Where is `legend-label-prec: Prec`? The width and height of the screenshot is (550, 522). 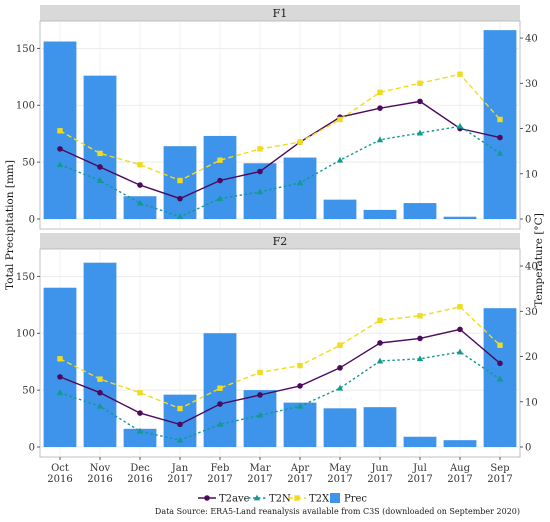 legend-label-prec: Prec is located at coordinates (355, 499).